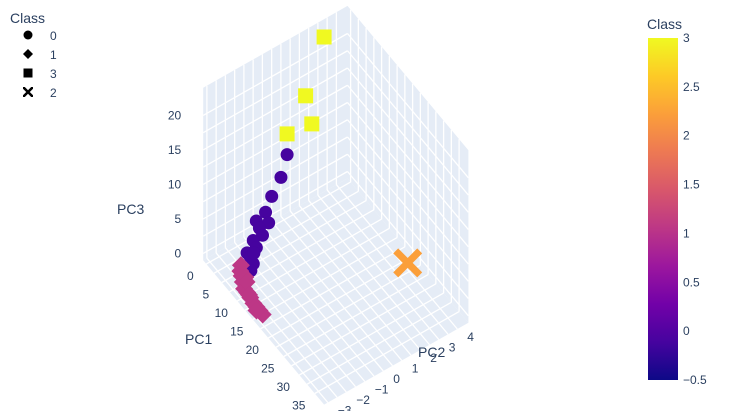 The image size is (732, 411). I want to click on y-tick-label: 2, so click(433, 358).